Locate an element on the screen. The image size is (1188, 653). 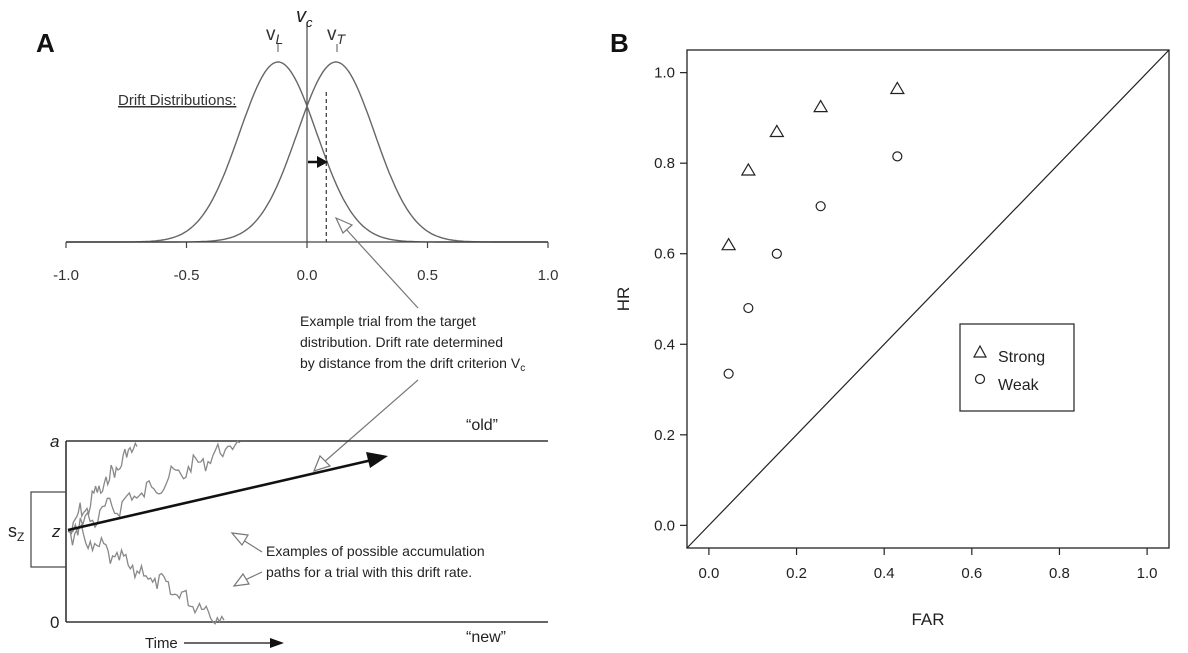
annotation-arrow-up-shaft is located at coordinates (381, 268).